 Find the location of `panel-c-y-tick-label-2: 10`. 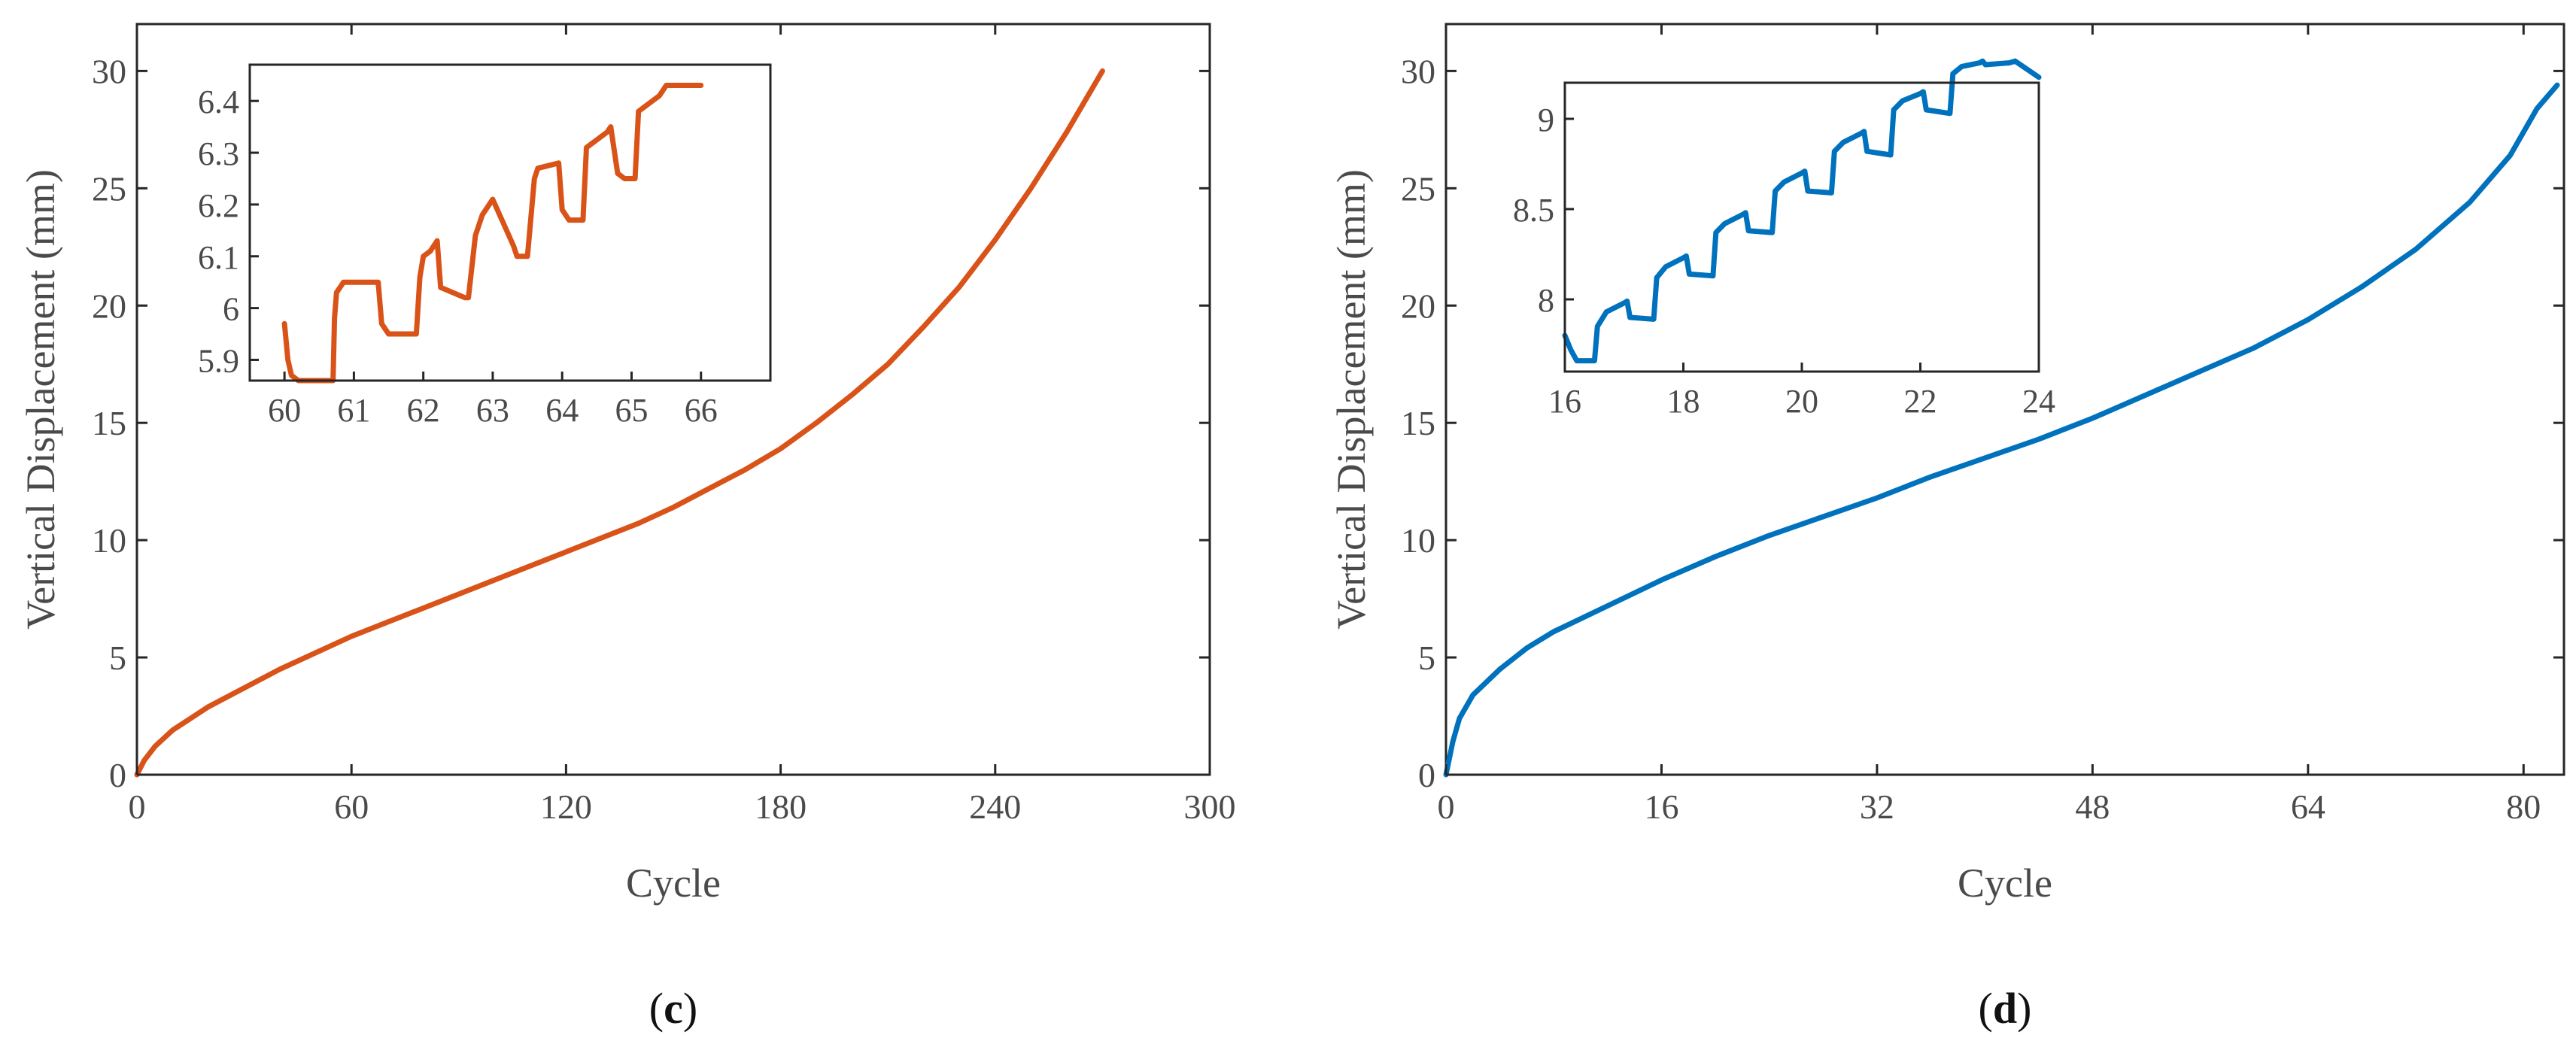

panel-c-y-tick-label-2: 10 is located at coordinates (109, 541).